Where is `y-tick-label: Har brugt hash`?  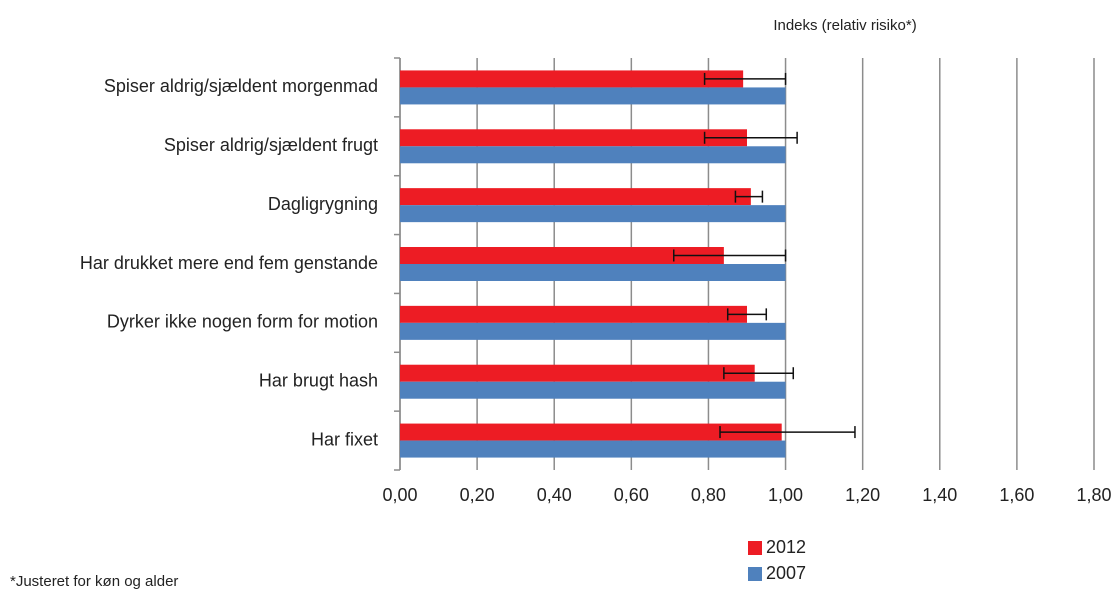
y-tick-label: Har brugt hash is located at coordinates (318, 380).